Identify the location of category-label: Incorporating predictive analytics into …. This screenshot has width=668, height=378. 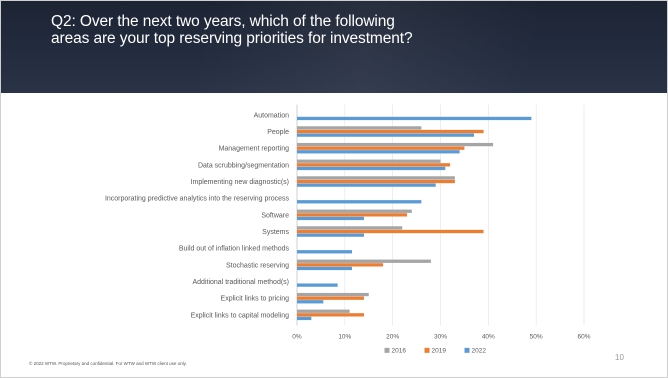
(197, 199).